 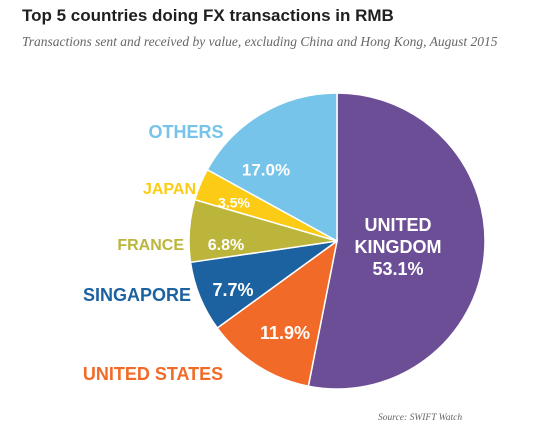 What do you see at coordinates (153, 374) in the screenshot?
I see `slice-label-united-states: UNITED STATES` at bounding box center [153, 374].